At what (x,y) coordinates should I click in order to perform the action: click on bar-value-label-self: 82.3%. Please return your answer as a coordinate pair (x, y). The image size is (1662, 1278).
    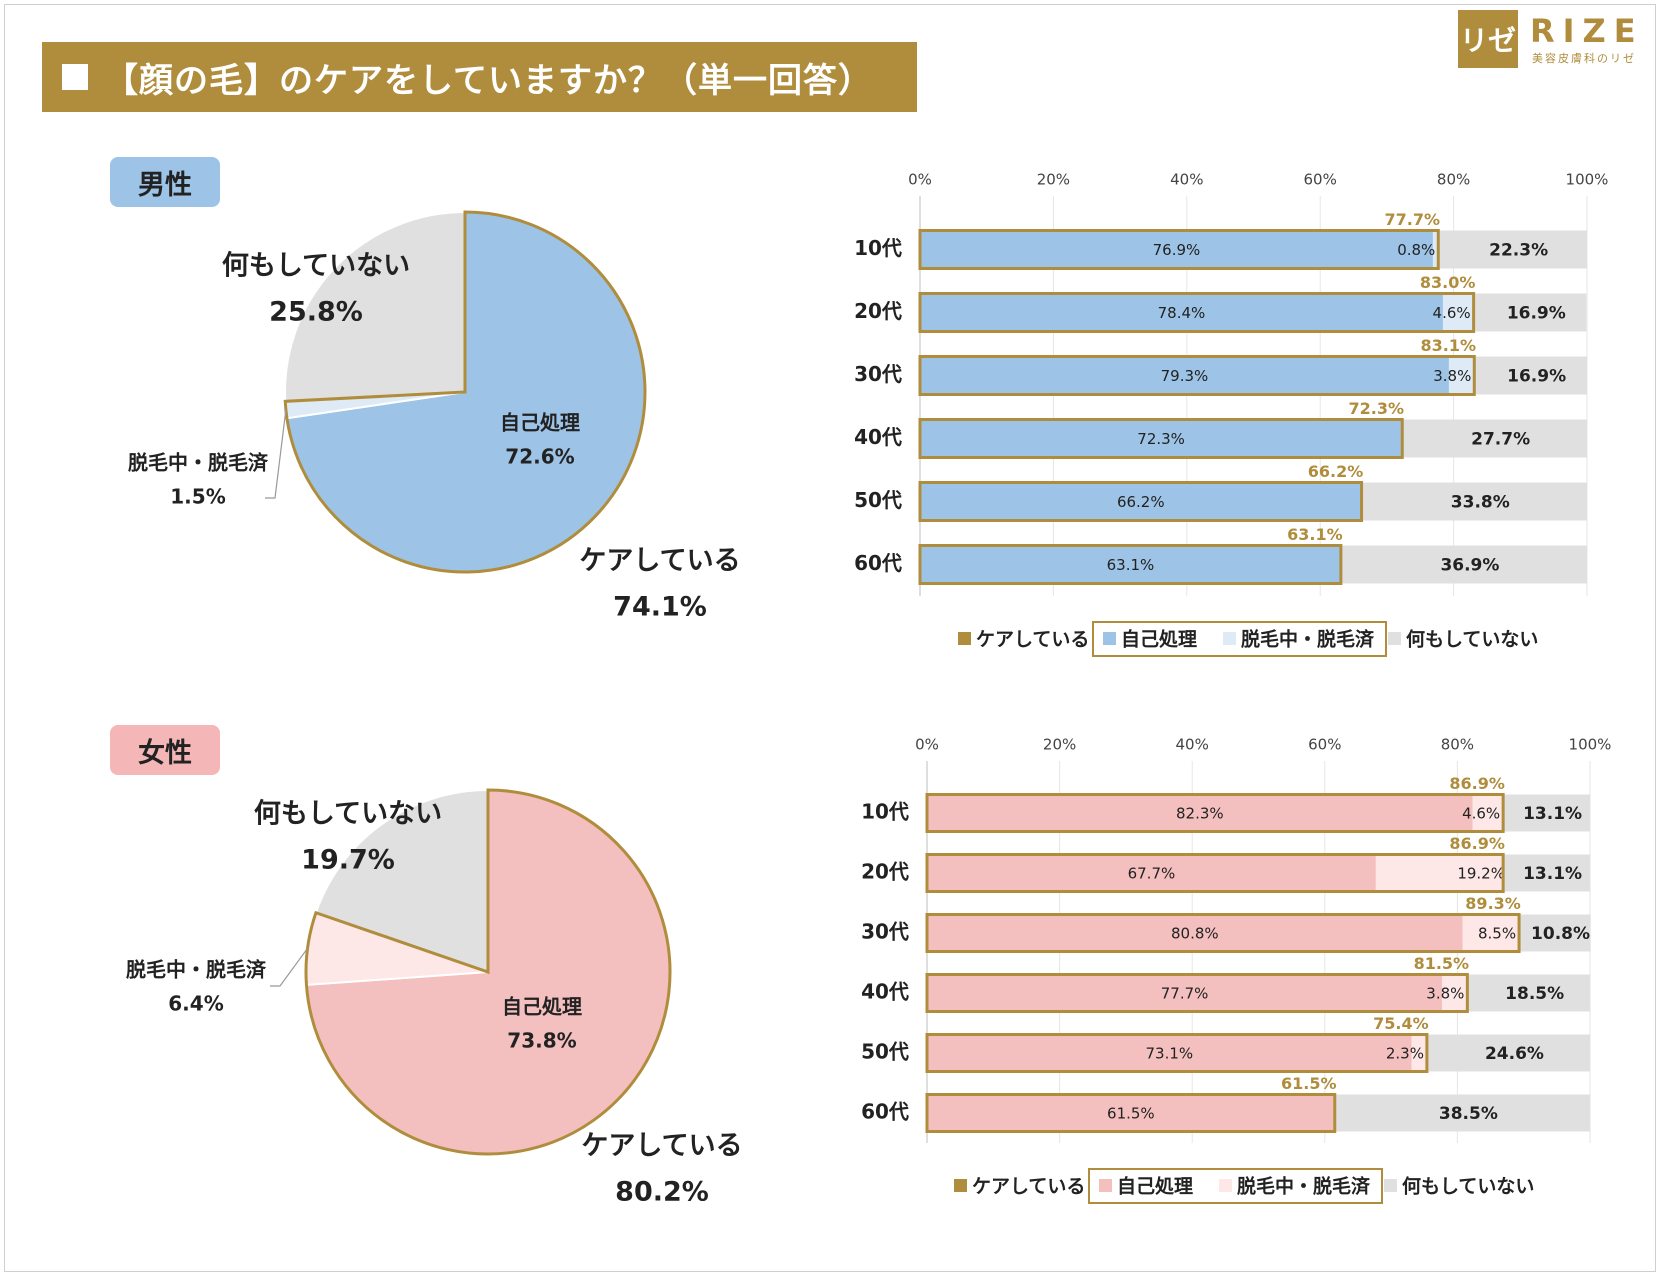
    Looking at the image, I should click on (1200, 814).